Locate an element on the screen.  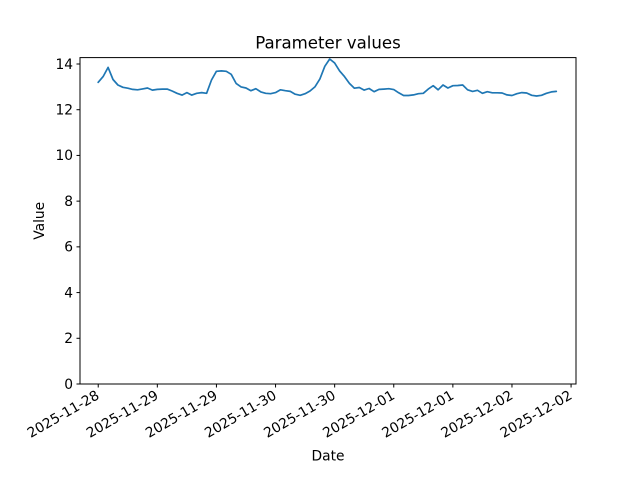
y-tick-label: 12 is located at coordinates (64, 111).